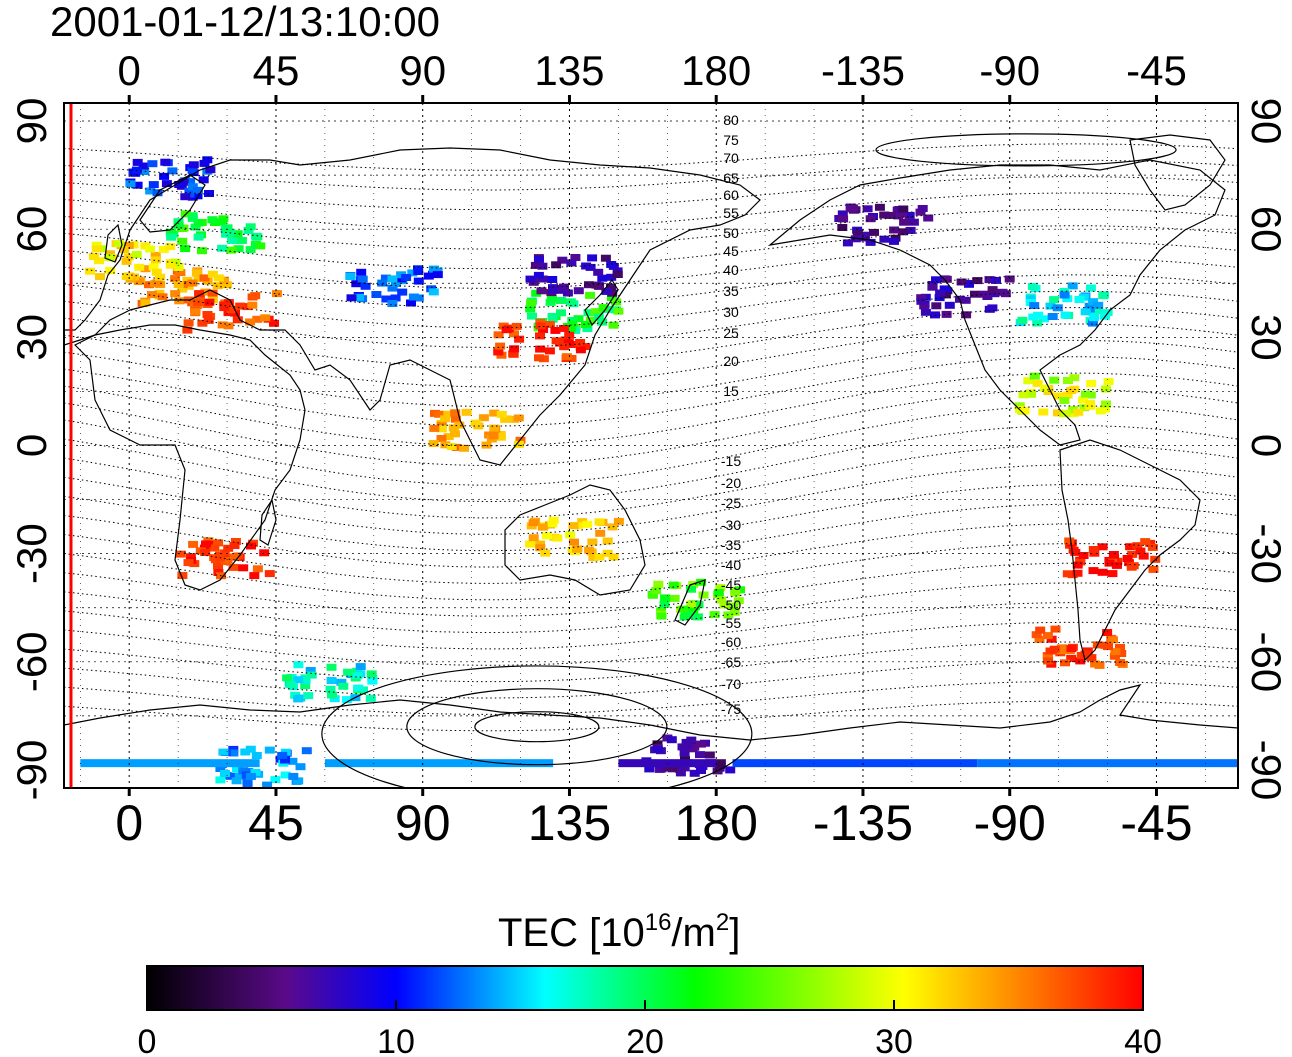 This screenshot has height=1057, width=1292. What do you see at coordinates (276, 823) in the screenshot?
I see `lon-tick-label: 45` at bounding box center [276, 823].